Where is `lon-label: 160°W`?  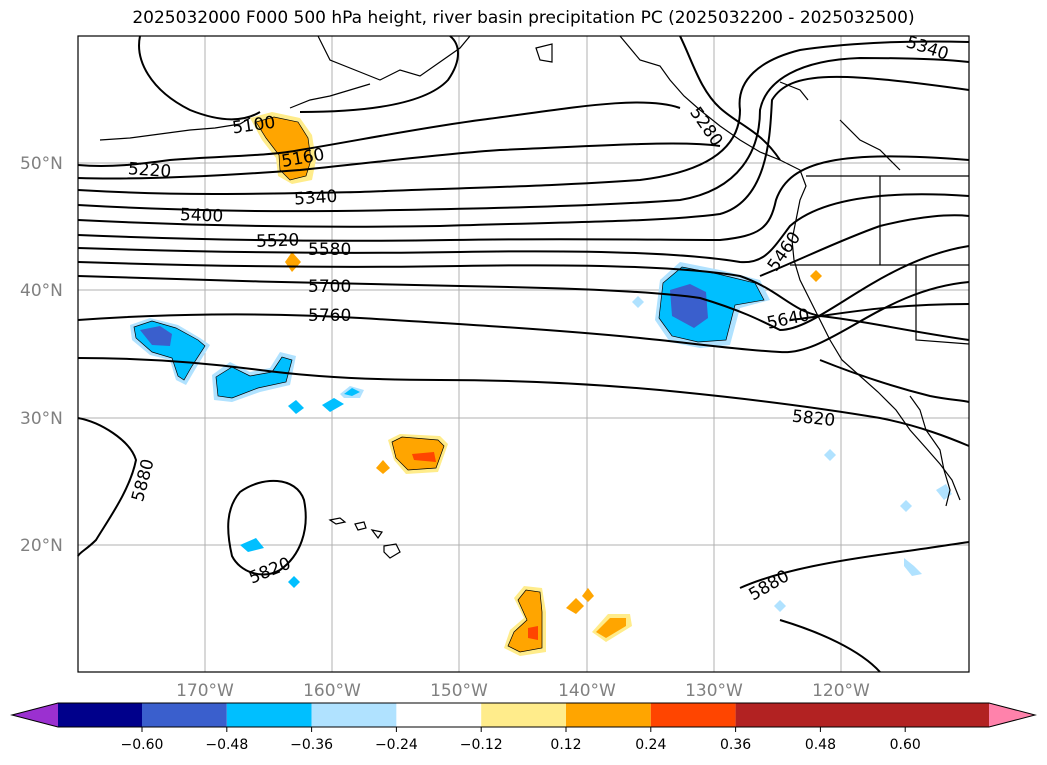 lon-label: 160°W is located at coordinates (332, 691).